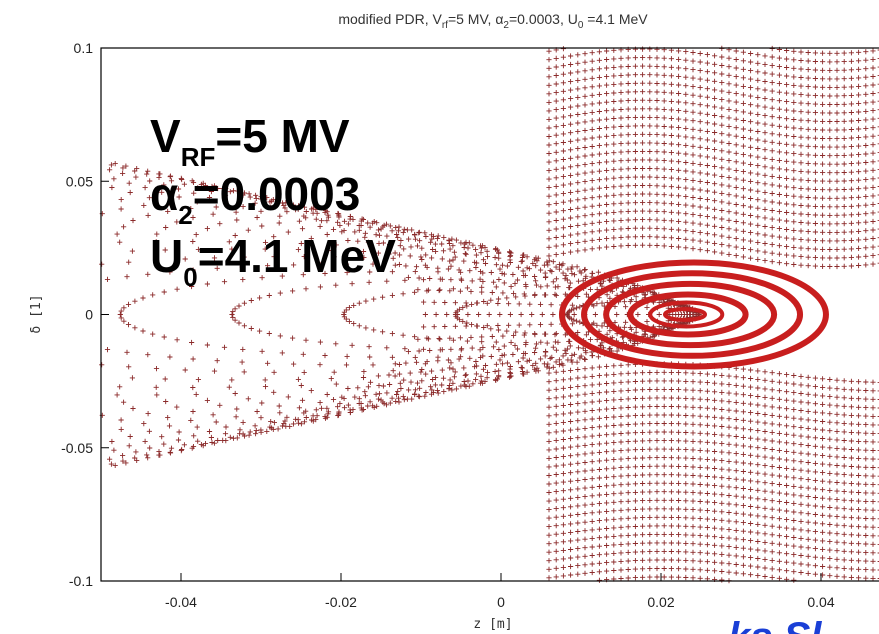  I want to click on corner-fragment-text: ks Sl, so click(775, 624).